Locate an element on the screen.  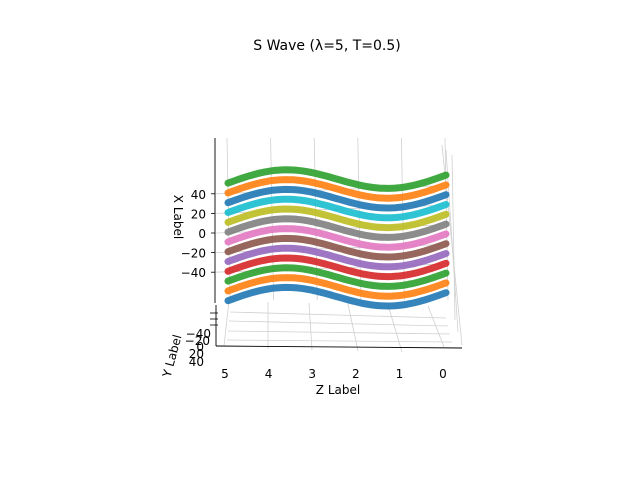
z-axis-label: Z Label is located at coordinates (338, 390).